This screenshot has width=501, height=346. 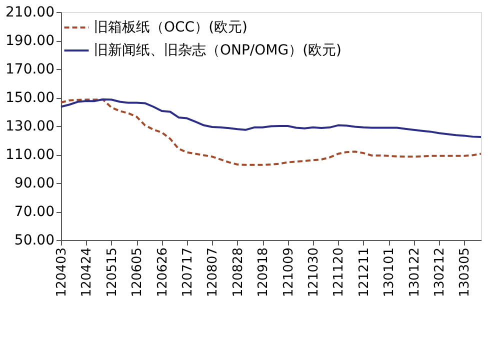 I want to click on line-series, so click(x=271, y=118).